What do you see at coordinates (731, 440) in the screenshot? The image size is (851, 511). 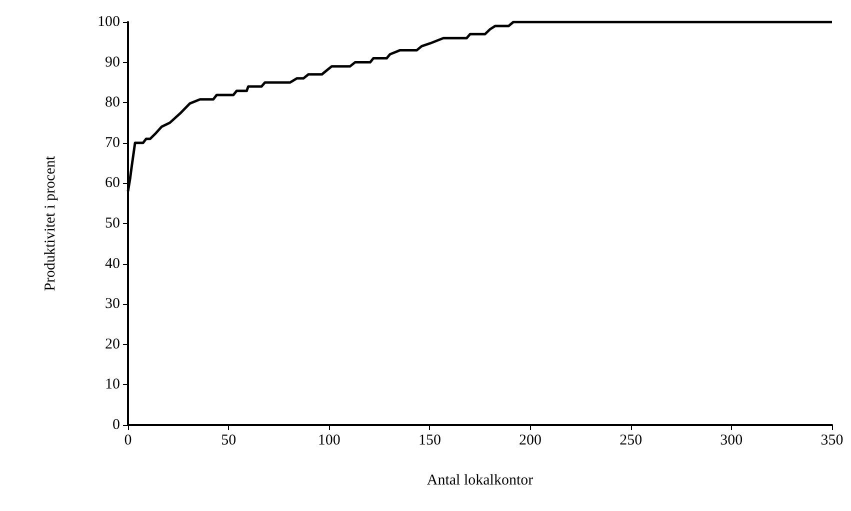 I see `x-tick-label: 300` at bounding box center [731, 440].